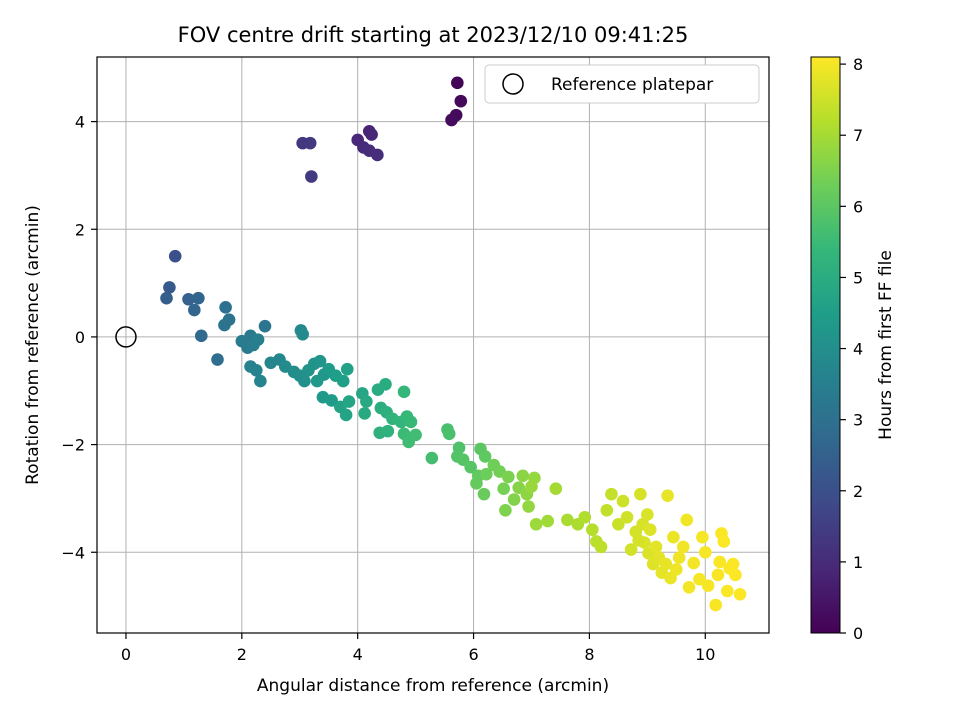 Image resolution: width=960 pixels, height=724 pixels. What do you see at coordinates (473, 654) in the screenshot?
I see `x-tick-label: 6` at bounding box center [473, 654].